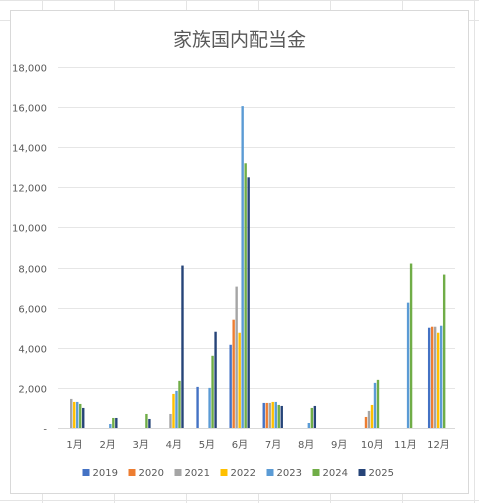 The image size is (479, 503). I want to click on legend-label-2024: 2024, so click(335, 473).